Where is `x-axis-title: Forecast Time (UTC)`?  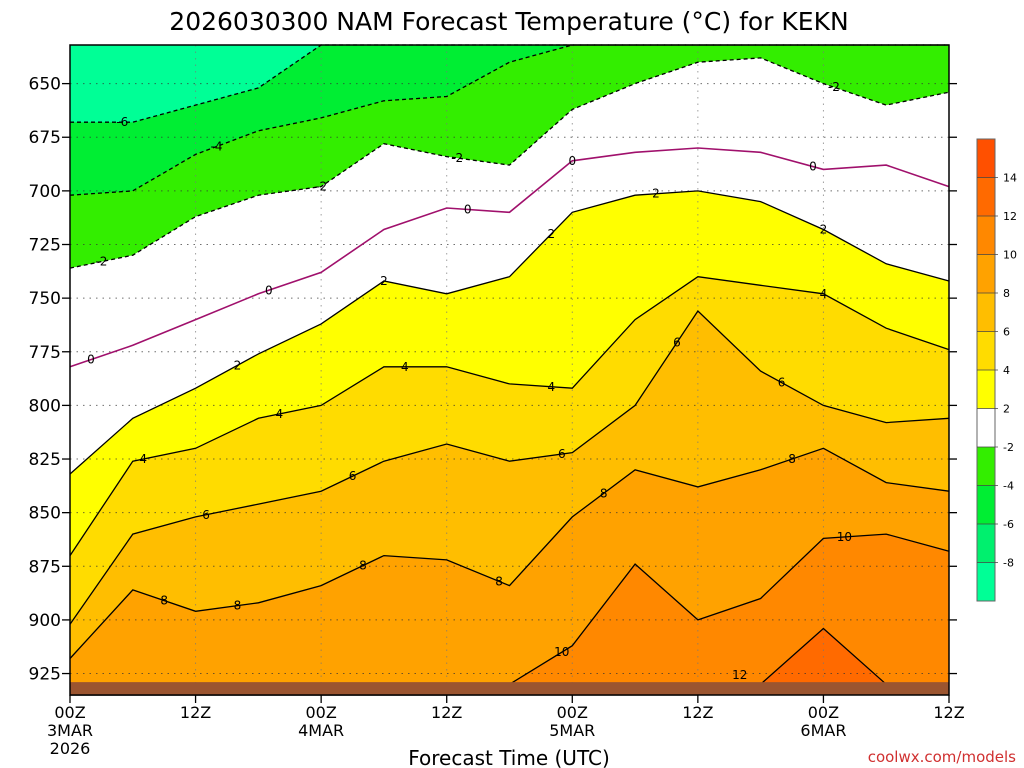
x-axis-title: Forecast Time (UTC) is located at coordinates (509, 757).